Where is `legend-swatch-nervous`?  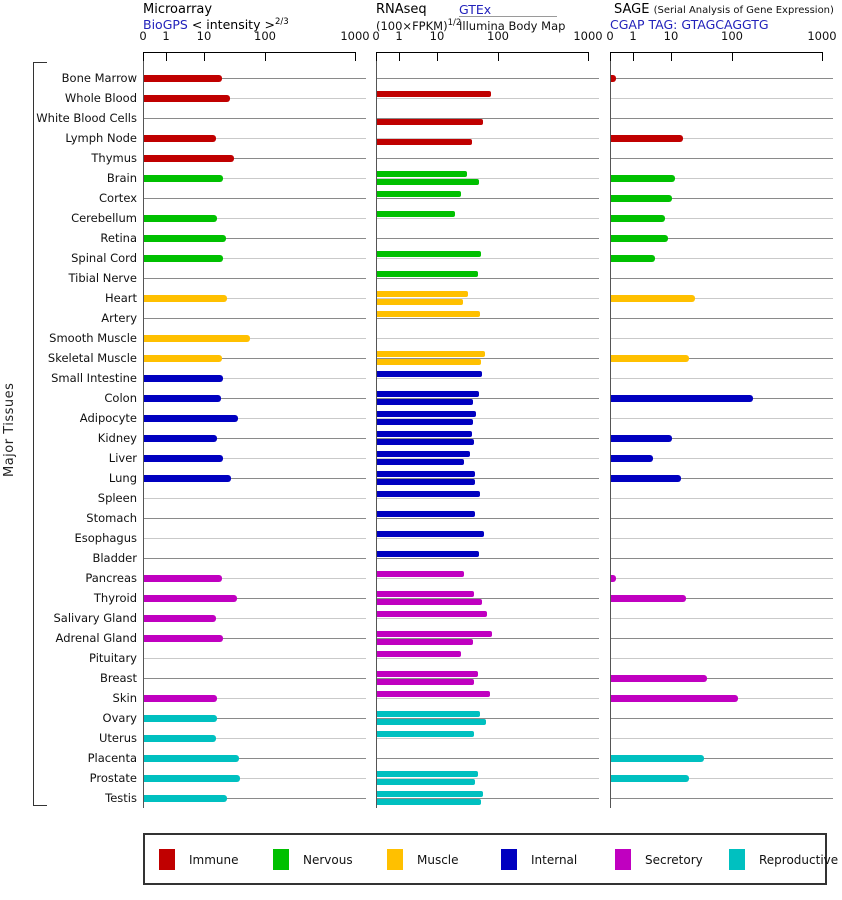 legend-swatch-nervous is located at coordinates (281, 859).